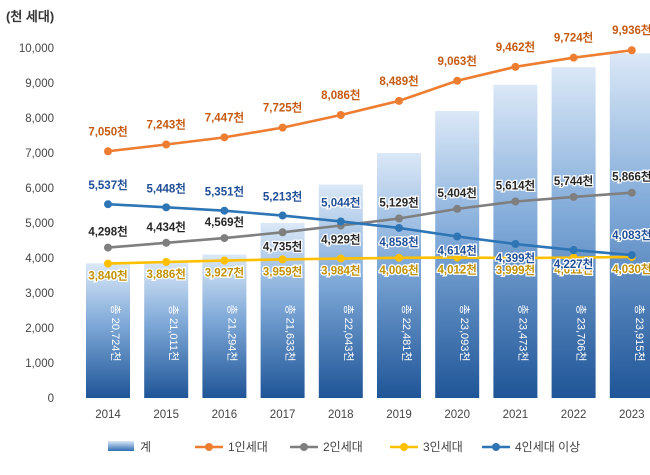 The width and height of the screenshot is (650, 475). Describe the element at coordinates (631, 30) in the screenshot. I see `data-label: 9,936천` at that location.